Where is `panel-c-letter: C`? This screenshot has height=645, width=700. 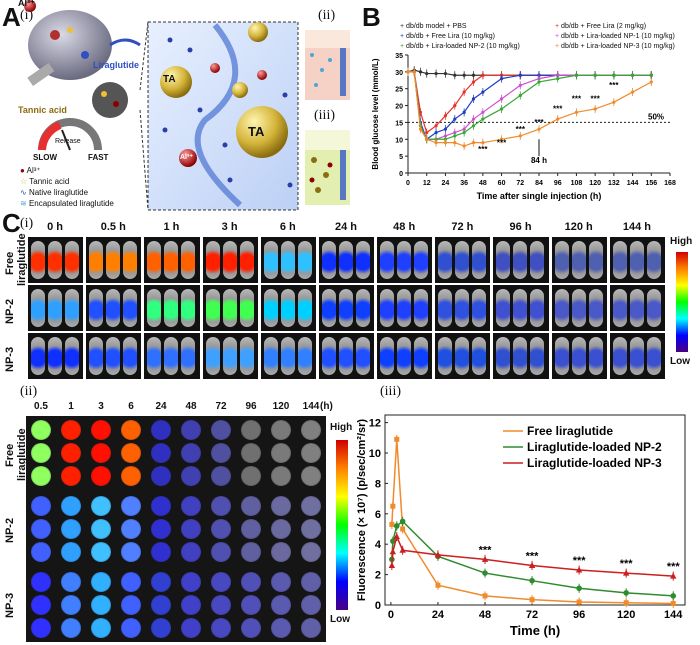
panel-c-letter: C is located at coordinates (11, 223).